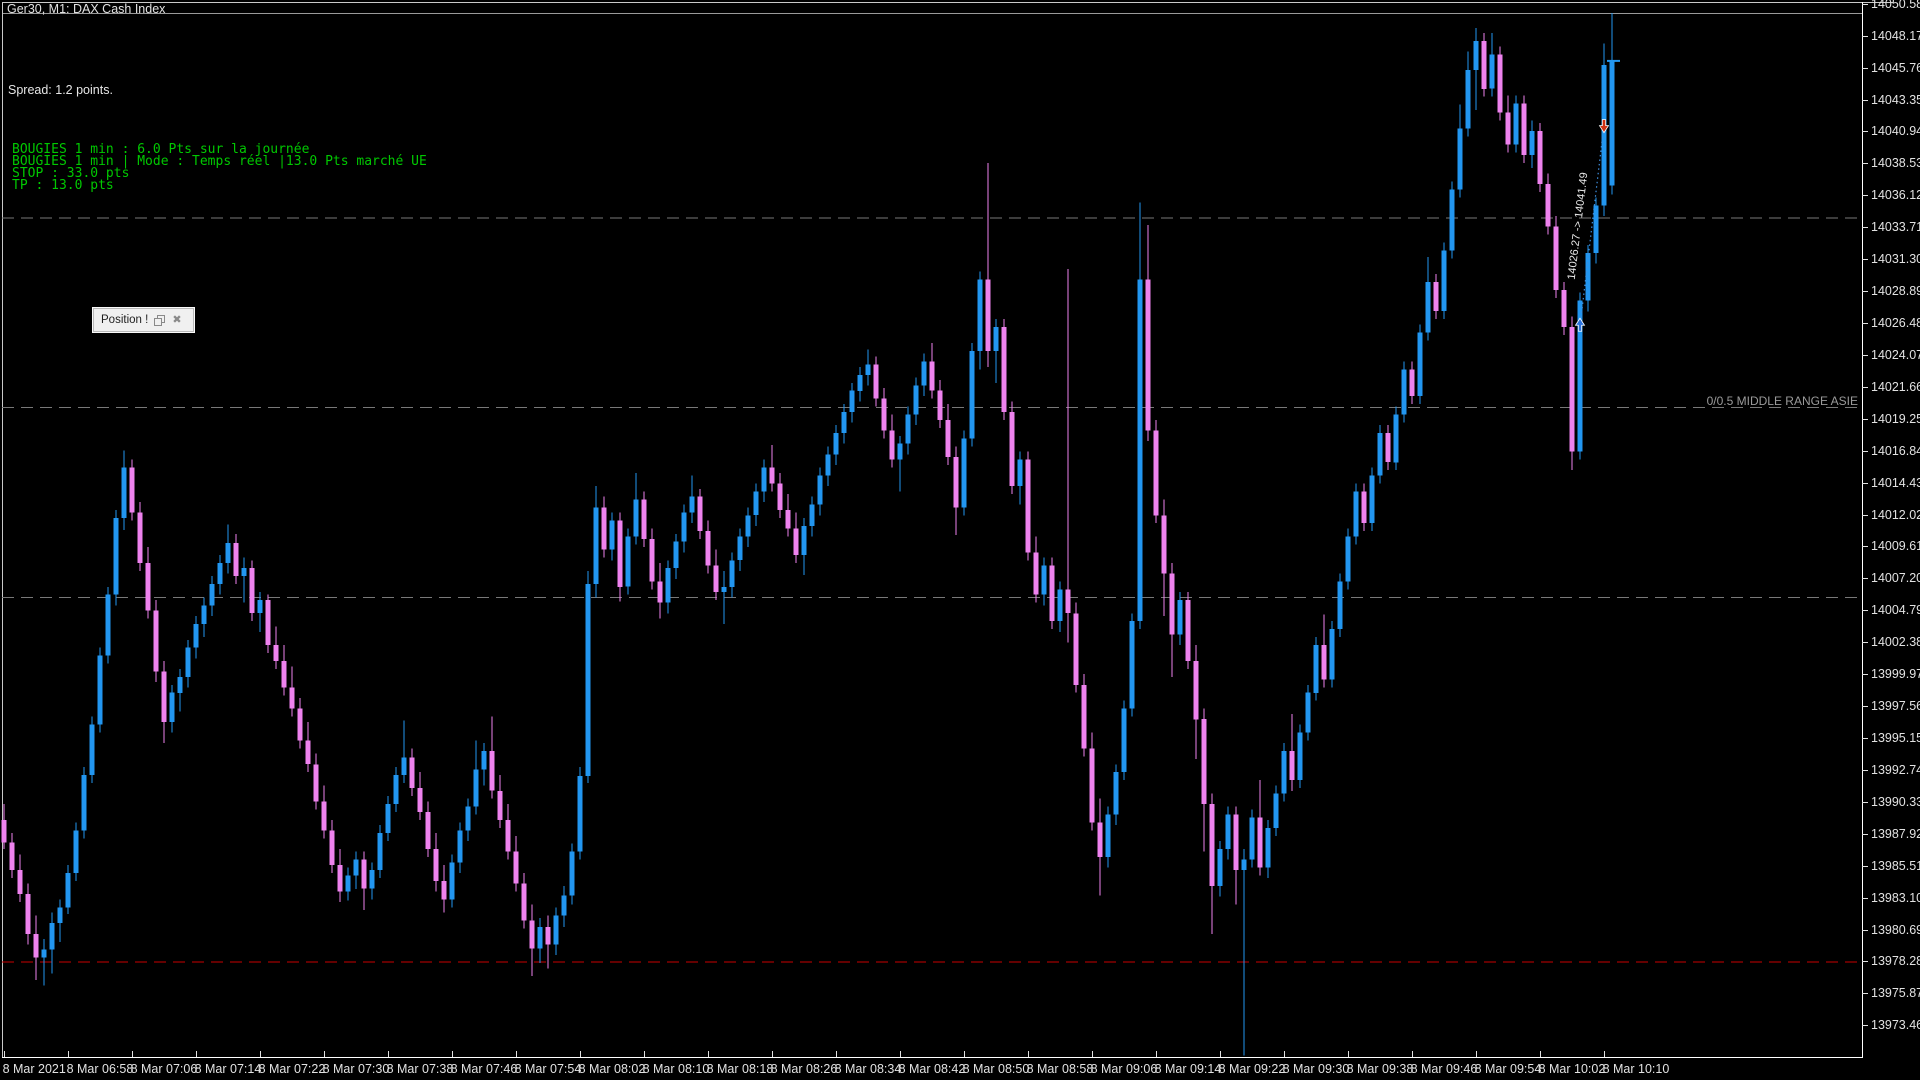  Describe the element at coordinates (1895, 737) in the screenshot. I see `price-axis-label: 13995.15` at that location.